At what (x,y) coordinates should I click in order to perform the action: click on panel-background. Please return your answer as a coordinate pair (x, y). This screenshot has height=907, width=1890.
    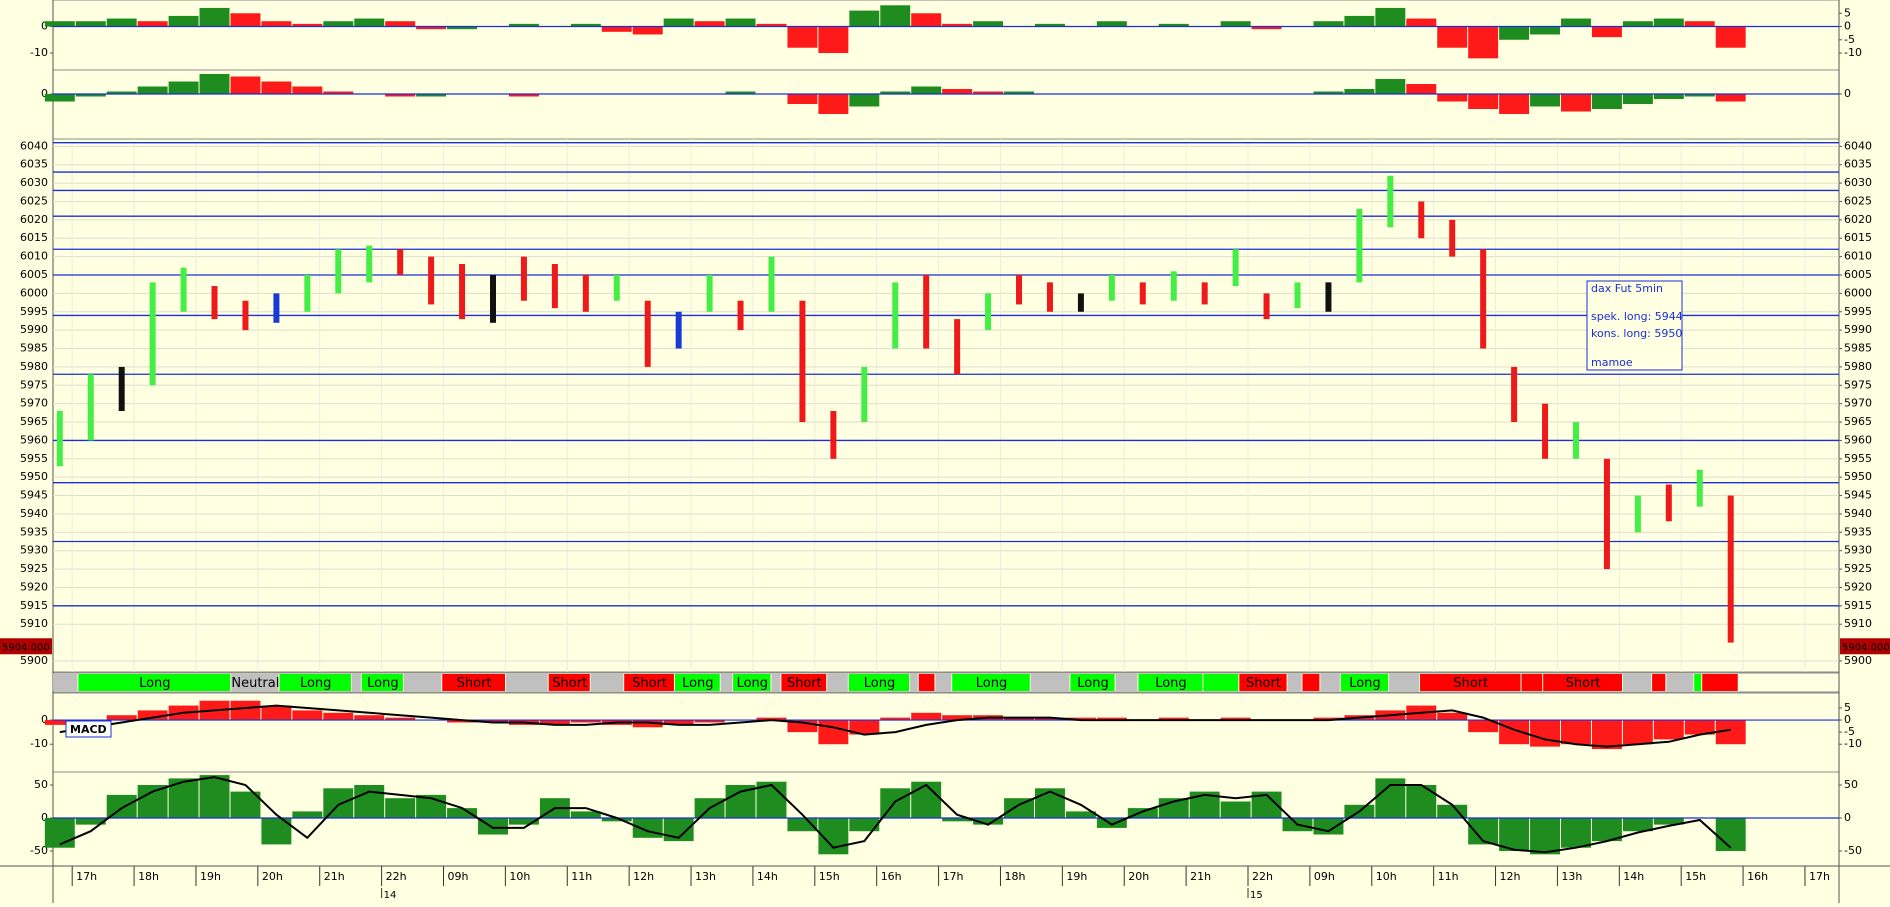
    Looking at the image, I should click on (946, 35).